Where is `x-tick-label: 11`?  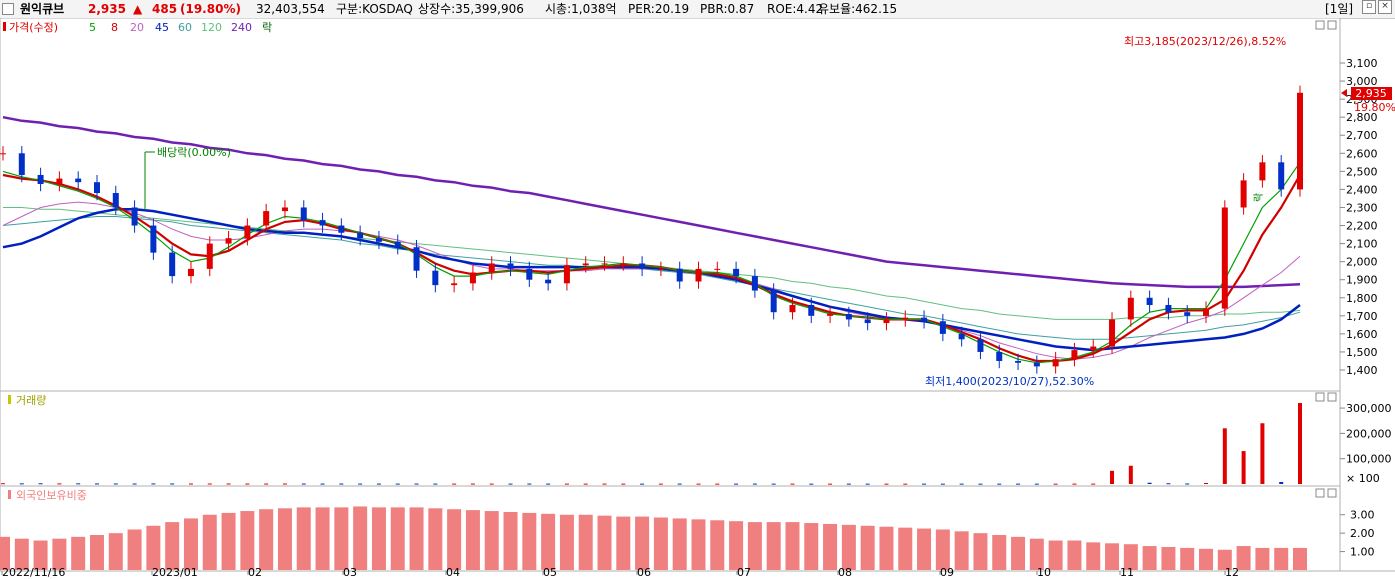 x-tick-label: 11 is located at coordinates (1127, 572).